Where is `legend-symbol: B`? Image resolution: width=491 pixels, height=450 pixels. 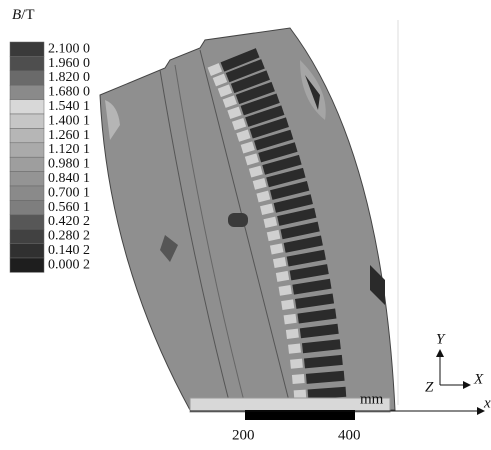
legend-symbol: B is located at coordinates (16, 15).